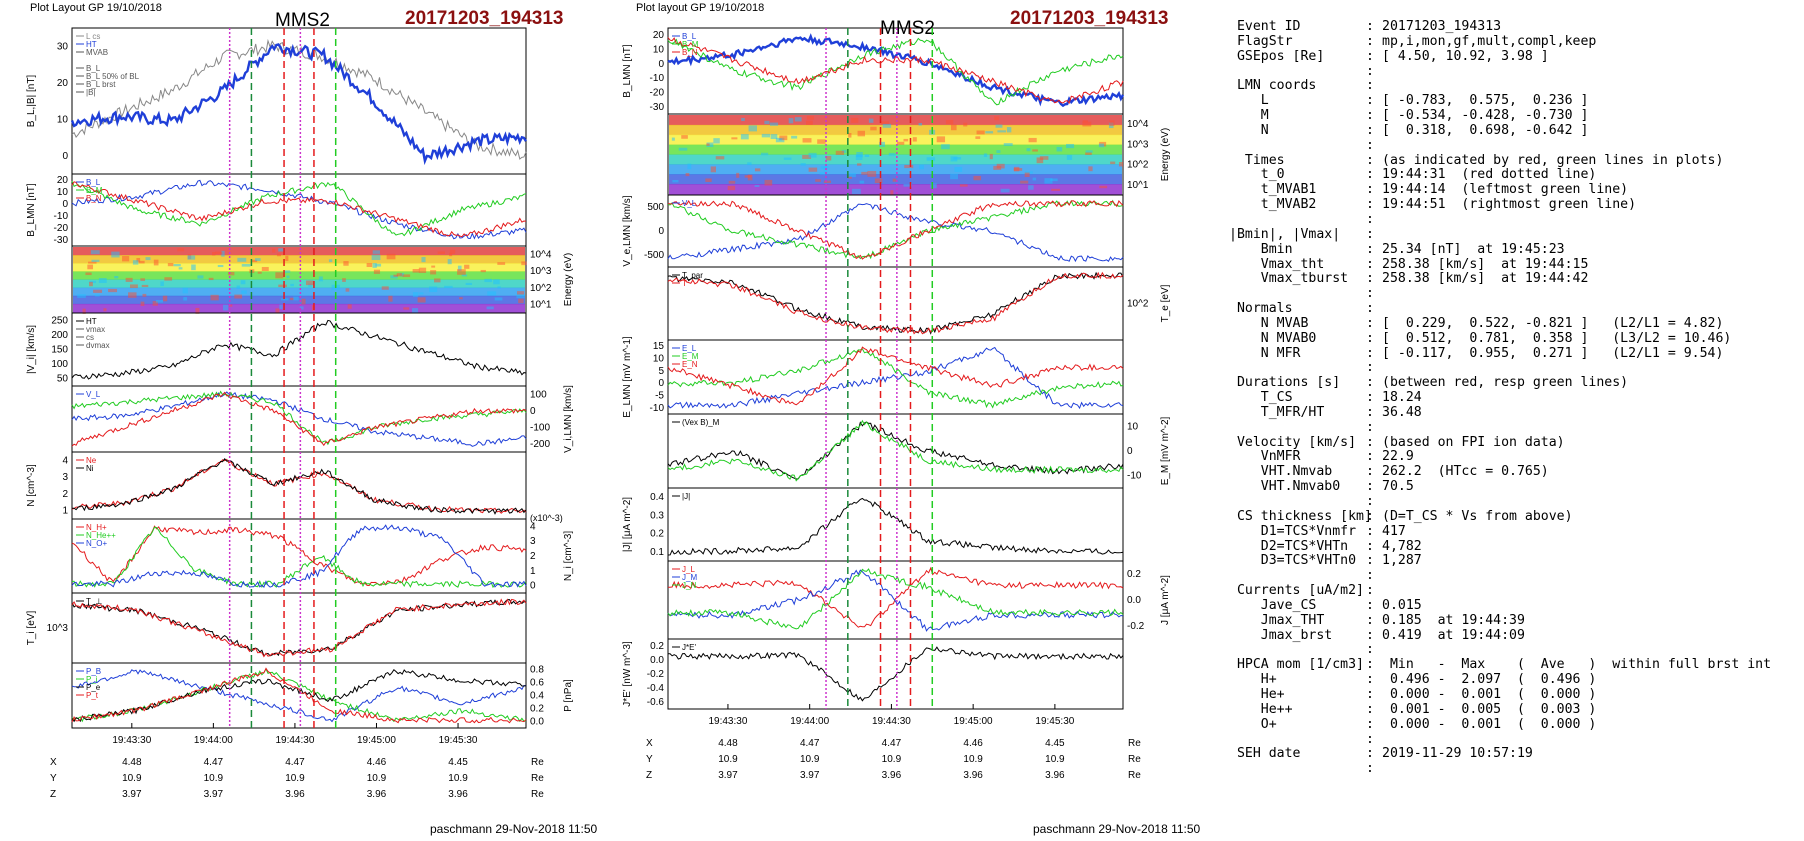  Describe the element at coordinates (689, 203) in the screenshot. I see `legend-label: V_L` at that location.